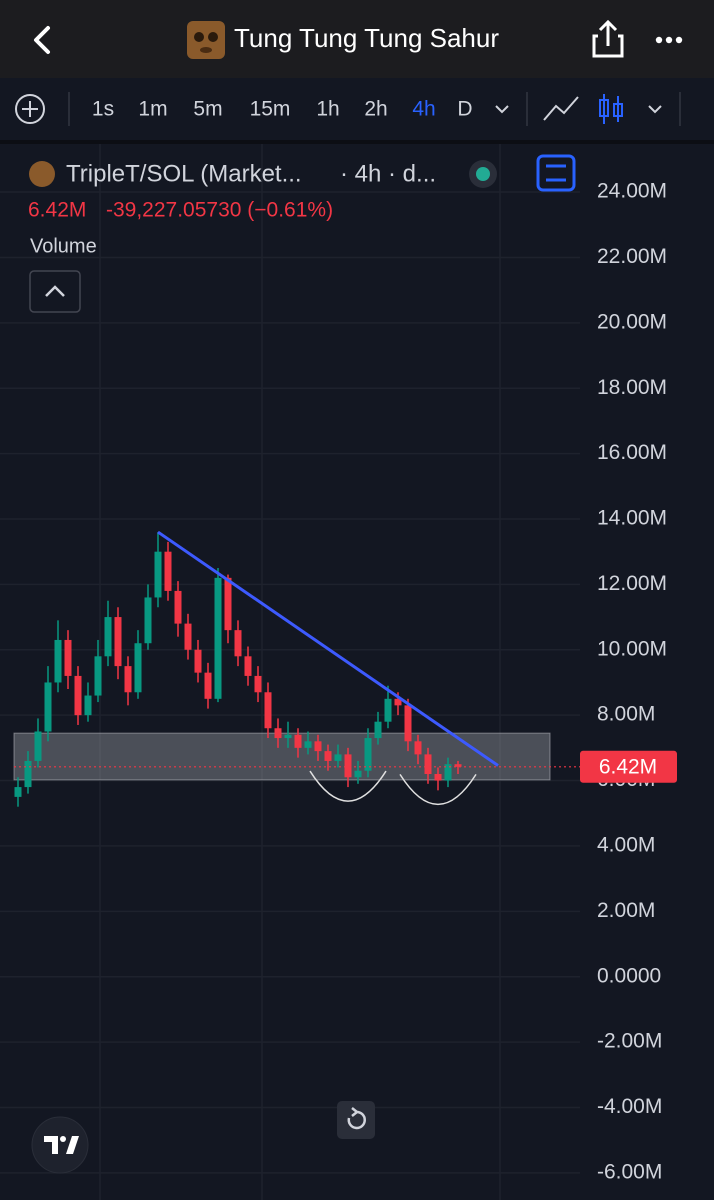  What do you see at coordinates (206, 40) in the screenshot?
I see `token-avatar` at bounding box center [206, 40].